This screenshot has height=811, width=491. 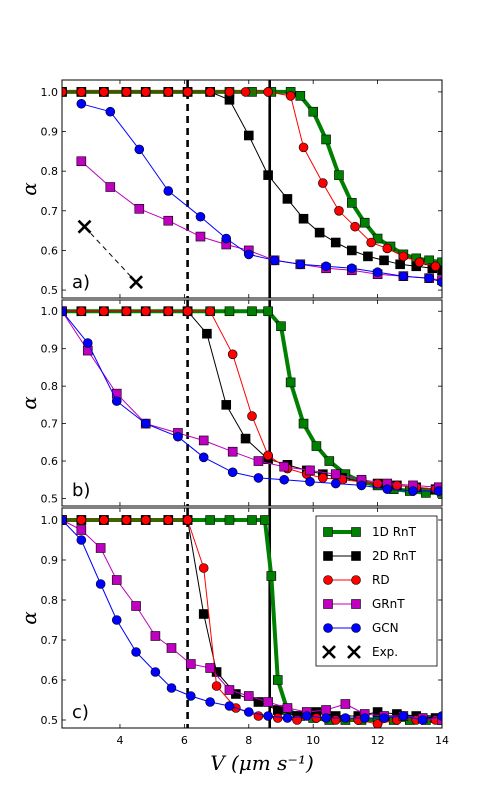 I want to click on legend-marker-exp-stroke, so click(x=329, y=652).